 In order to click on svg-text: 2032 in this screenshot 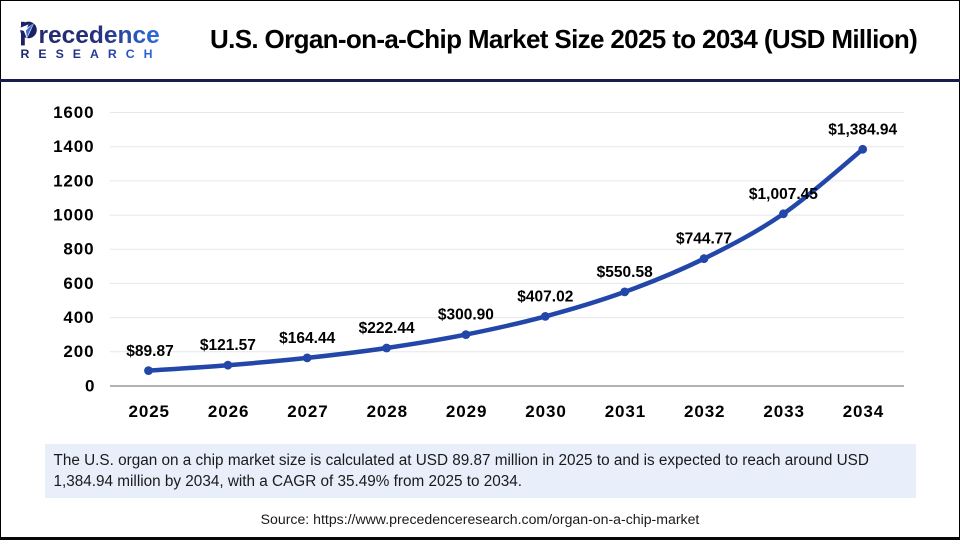, I will do `click(704, 411)`.